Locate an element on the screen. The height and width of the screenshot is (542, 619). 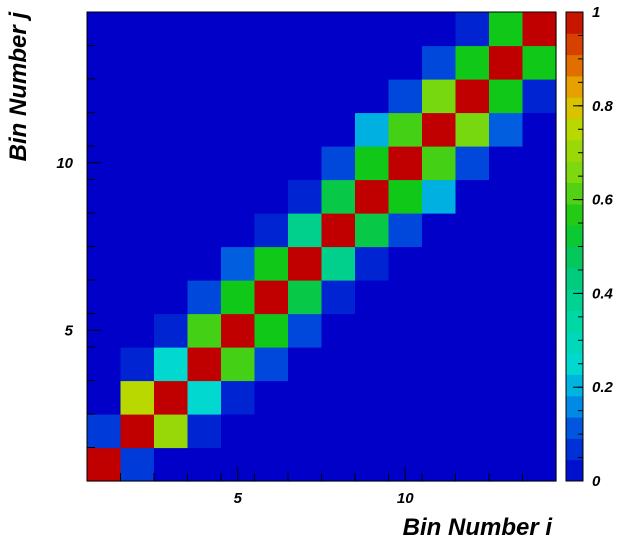
y-axis-ticks: 5 10 is located at coordinates (78, 246).